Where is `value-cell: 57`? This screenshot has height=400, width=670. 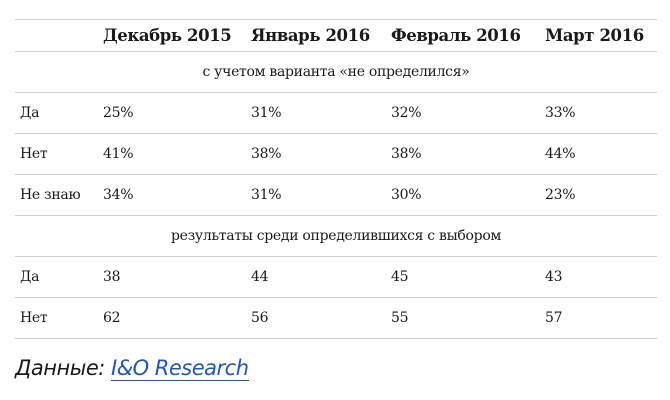
value-cell: 57 is located at coordinates (598, 318).